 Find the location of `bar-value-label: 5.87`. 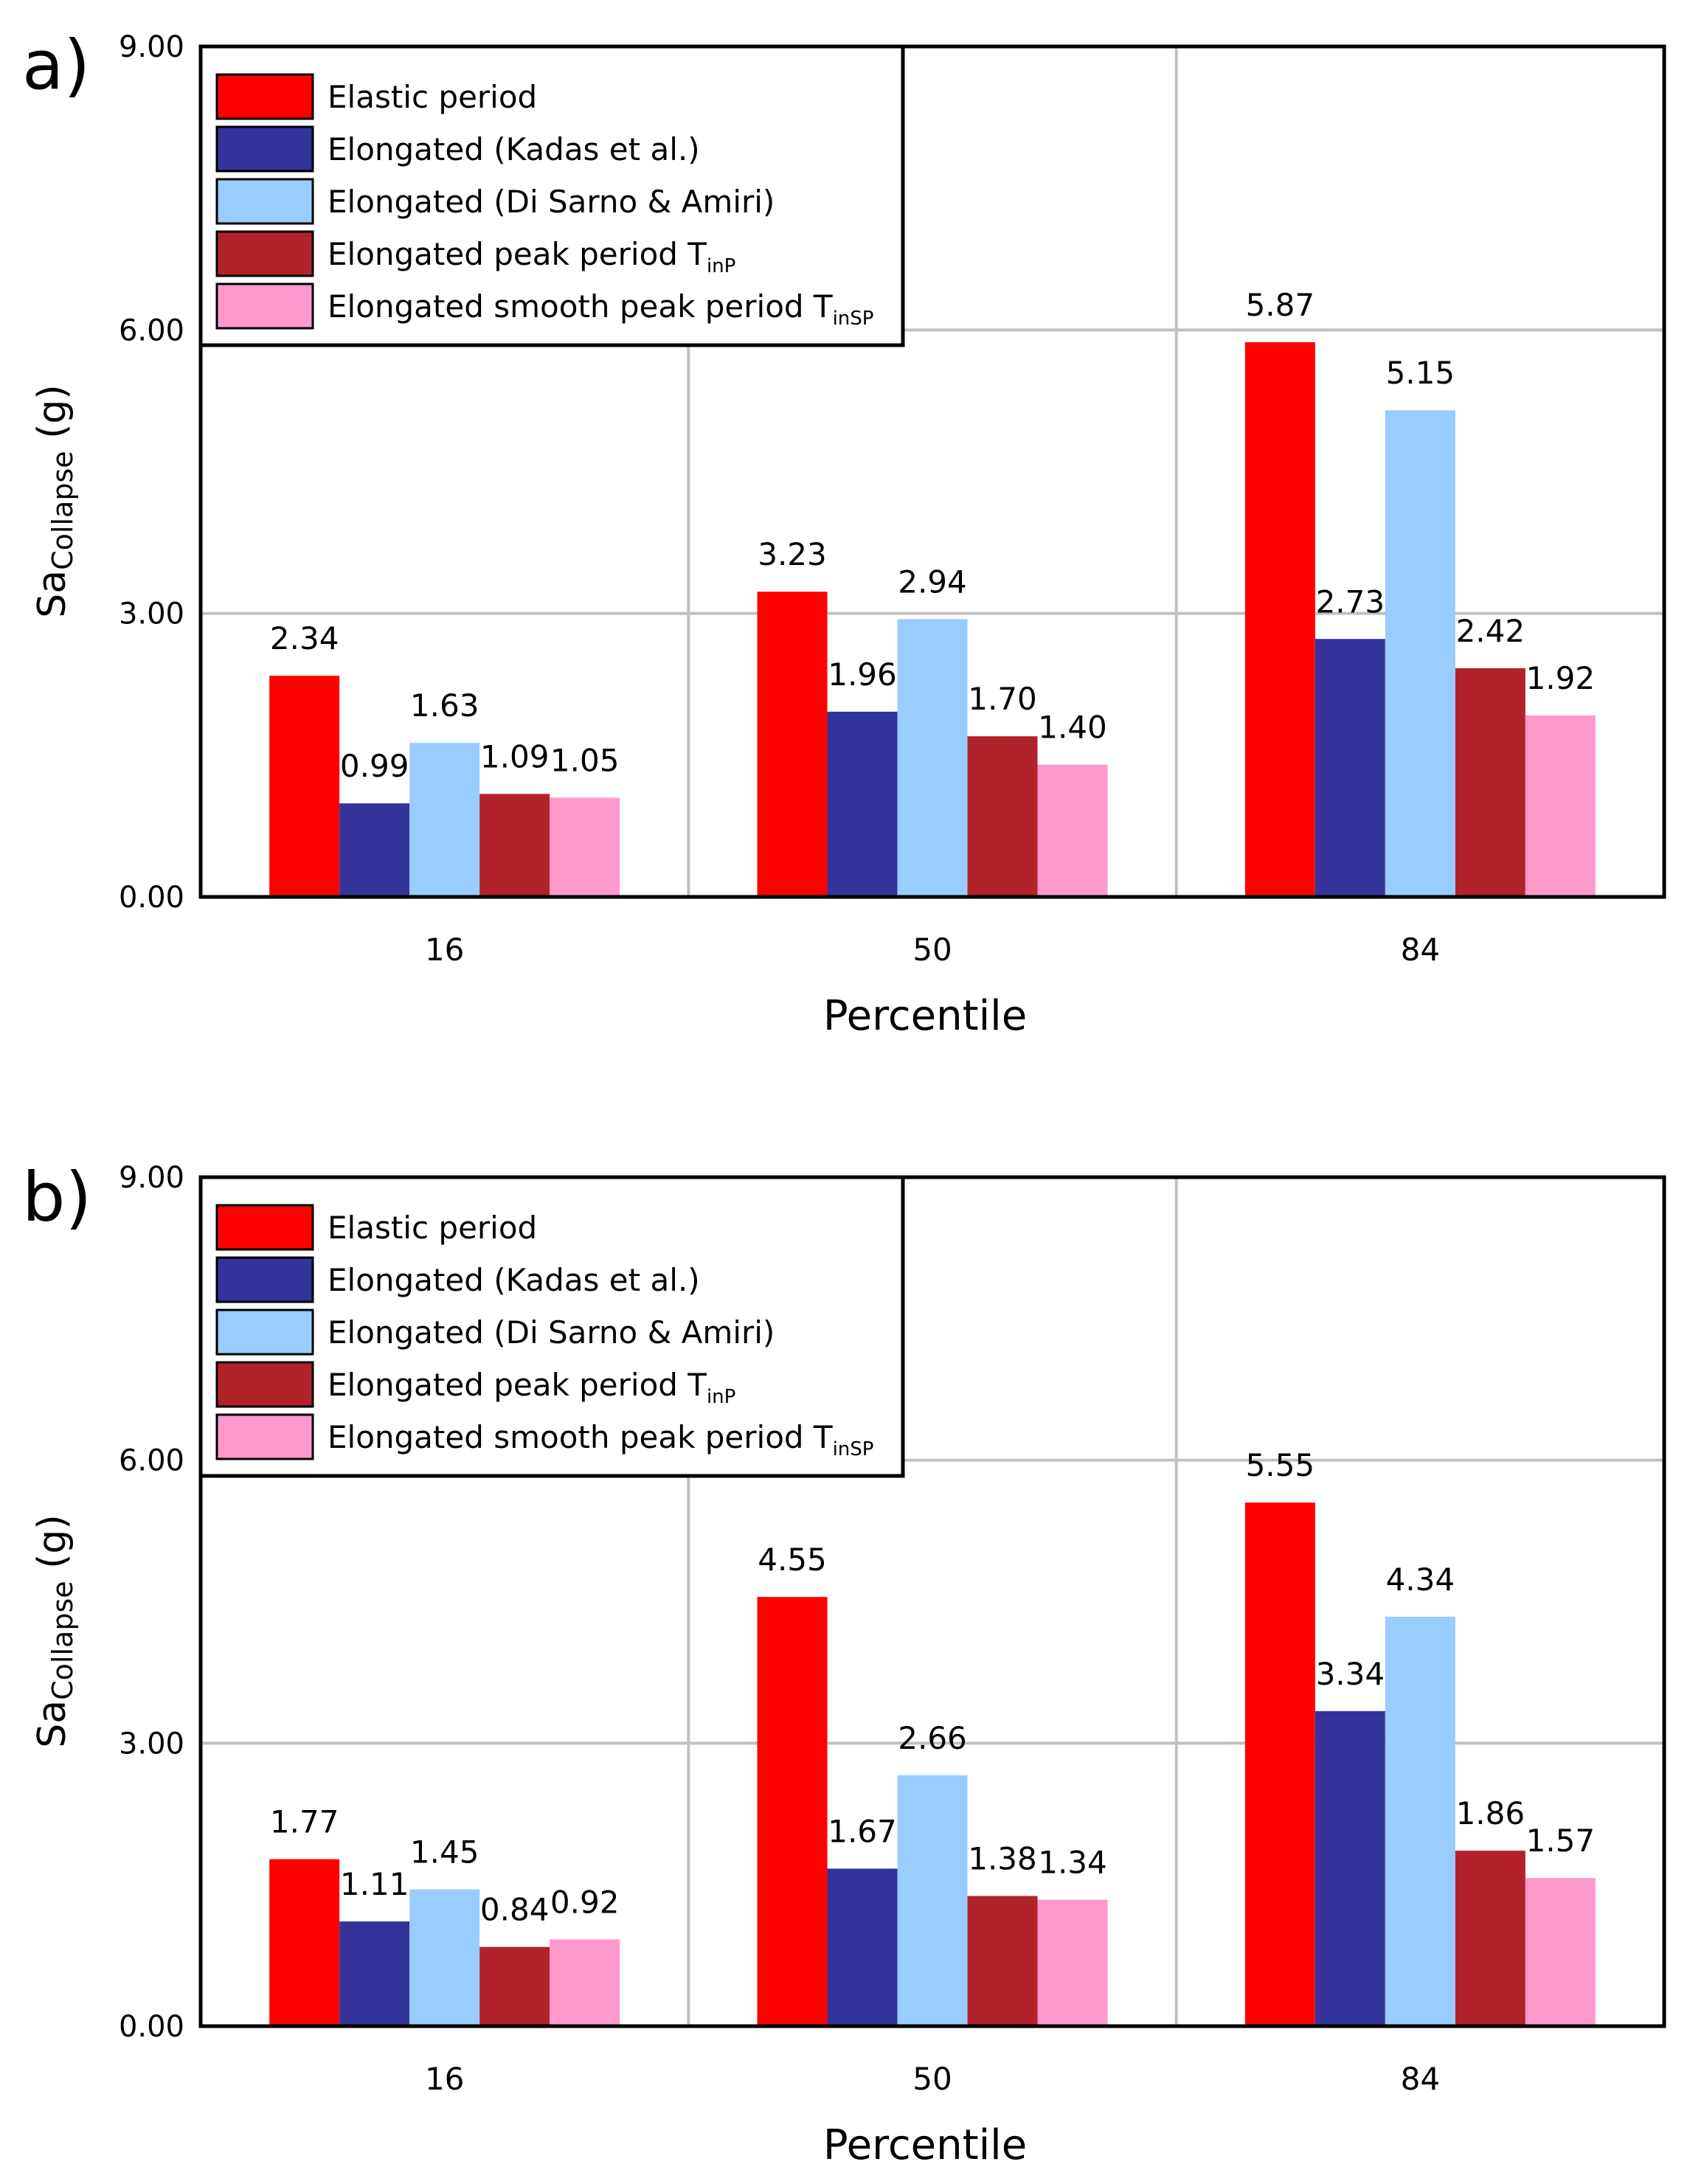

bar-value-label: 5.87 is located at coordinates (1280, 305).